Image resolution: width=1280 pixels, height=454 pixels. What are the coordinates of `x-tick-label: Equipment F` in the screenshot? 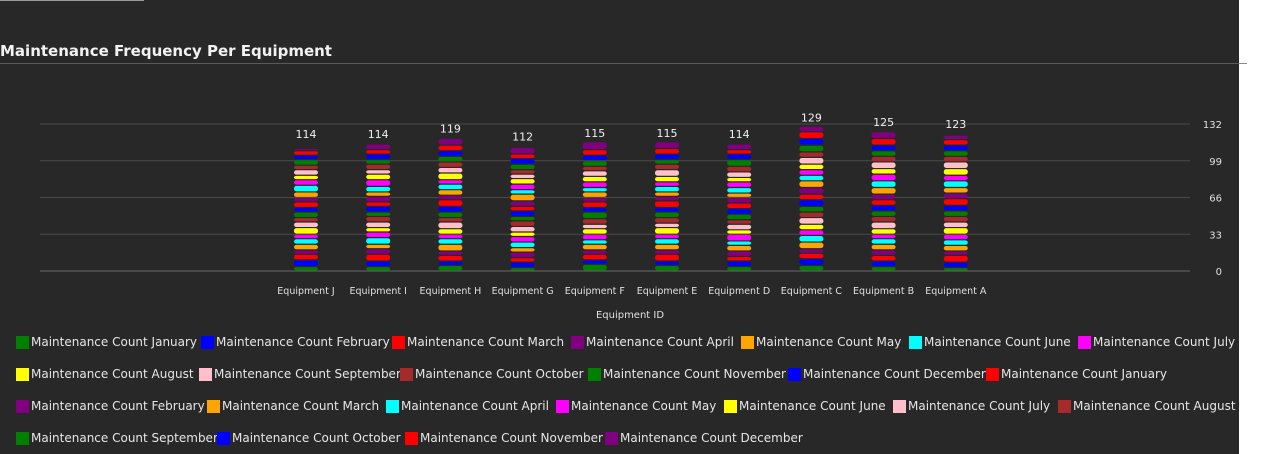 It's located at (595, 291).